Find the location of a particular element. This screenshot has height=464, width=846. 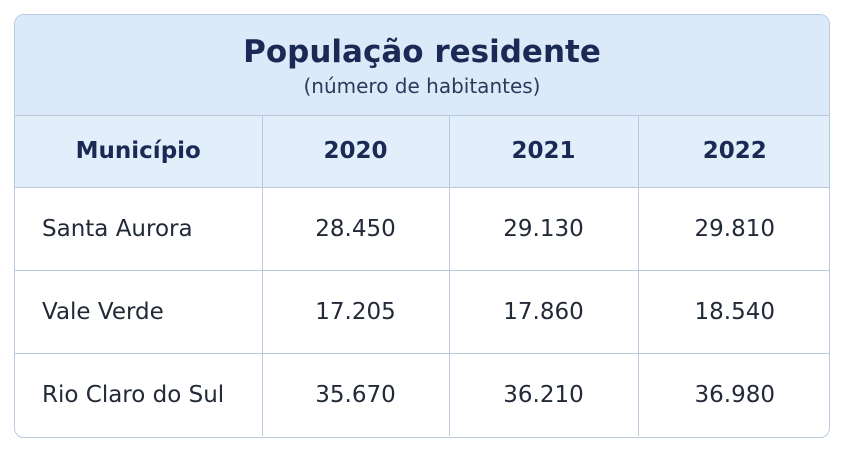

population-cell: 29.810 is located at coordinates (733, 229).